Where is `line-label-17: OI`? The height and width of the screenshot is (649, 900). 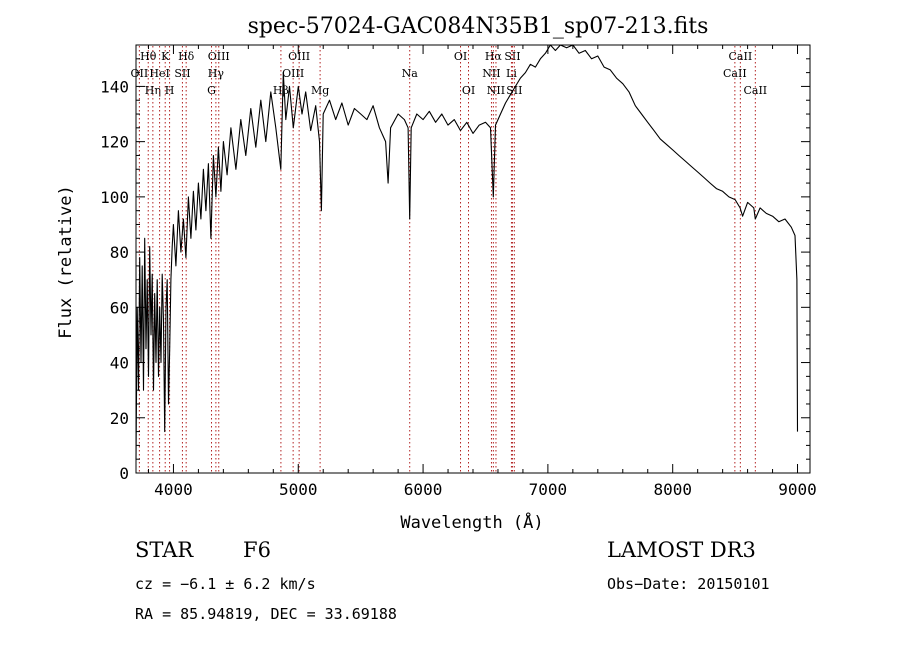
line-label-17: OI is located at coordinates (468, 90).